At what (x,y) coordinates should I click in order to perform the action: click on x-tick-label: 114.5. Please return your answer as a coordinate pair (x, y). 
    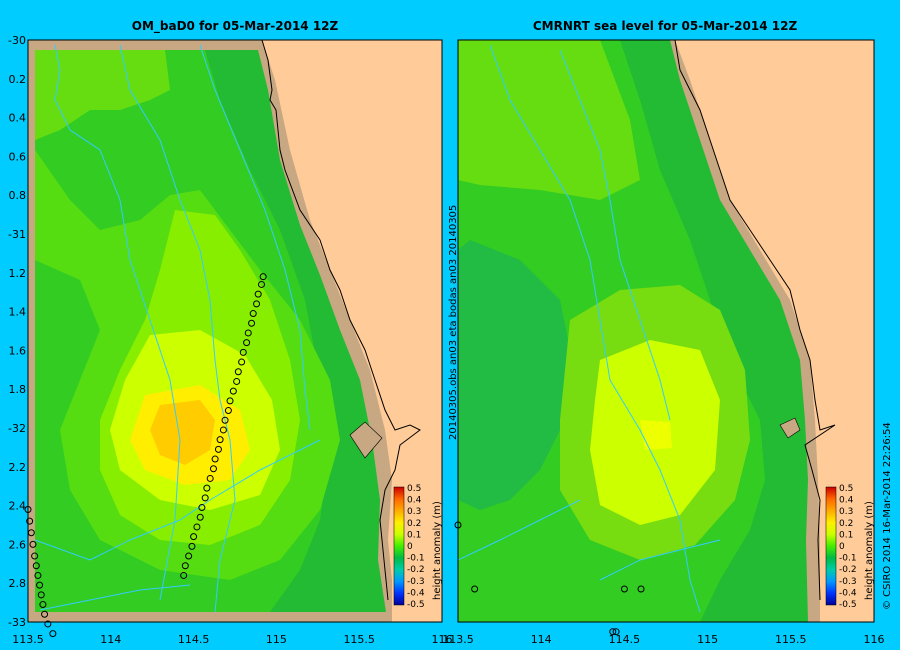
    Looking at the image, I should click on (194, 639).